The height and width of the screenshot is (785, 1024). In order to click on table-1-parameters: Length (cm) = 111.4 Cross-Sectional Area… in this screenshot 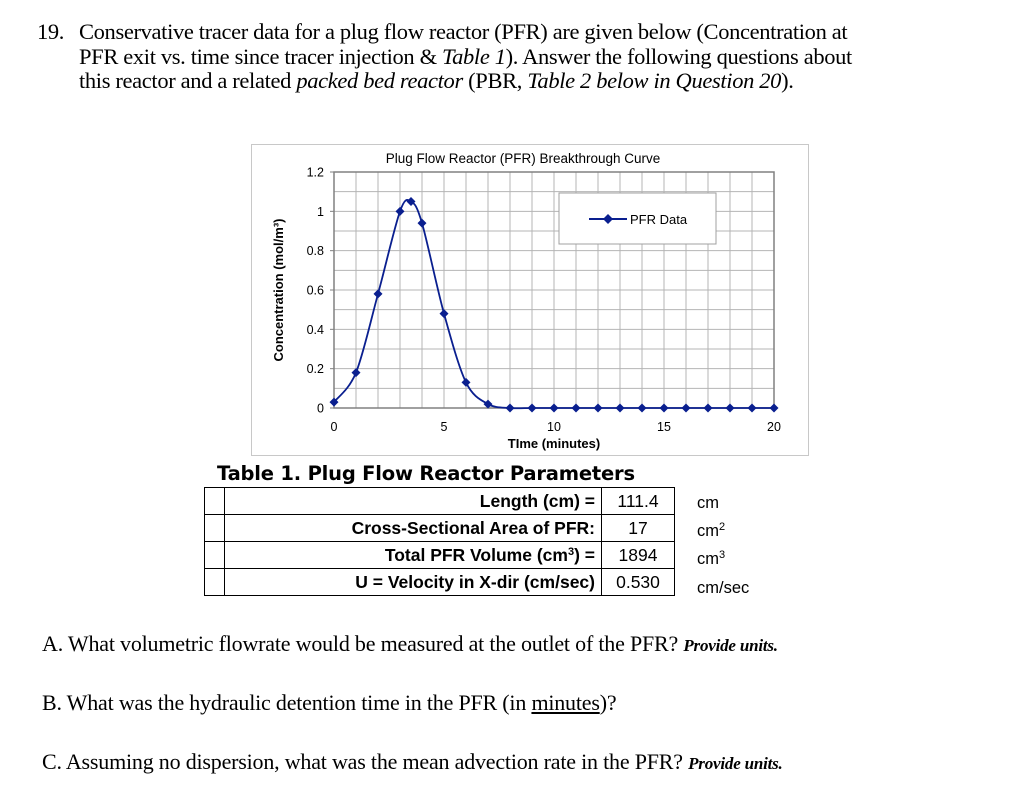, I will do `click(439, 541)`.